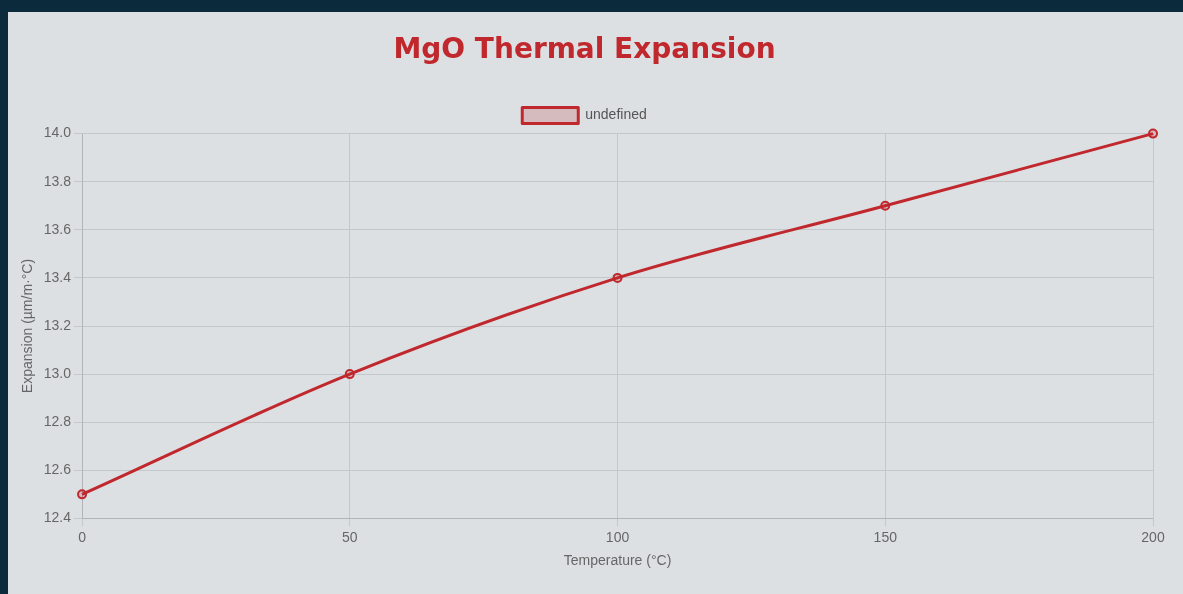  I want to click on x-axis-title: Temperature (°C), so click(617, 560).